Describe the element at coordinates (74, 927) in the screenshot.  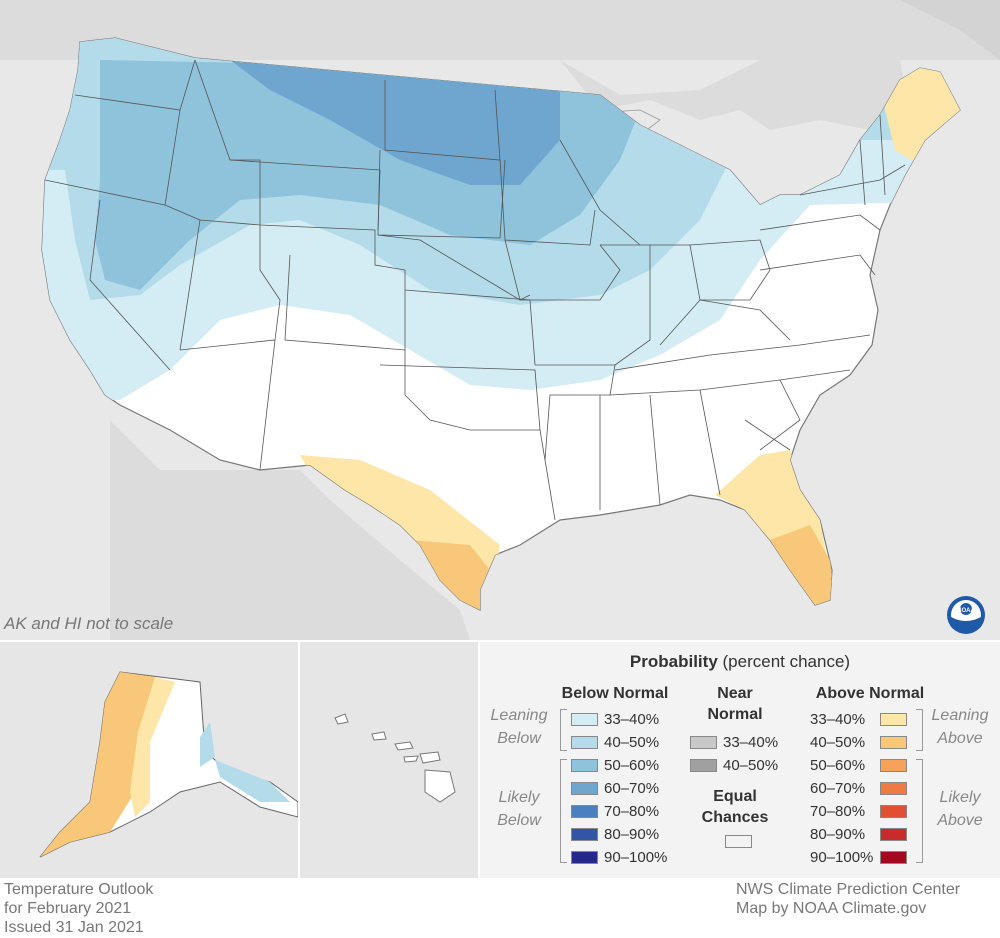
I see `footer-issued: Issued 31 Jan 2021` at that location.